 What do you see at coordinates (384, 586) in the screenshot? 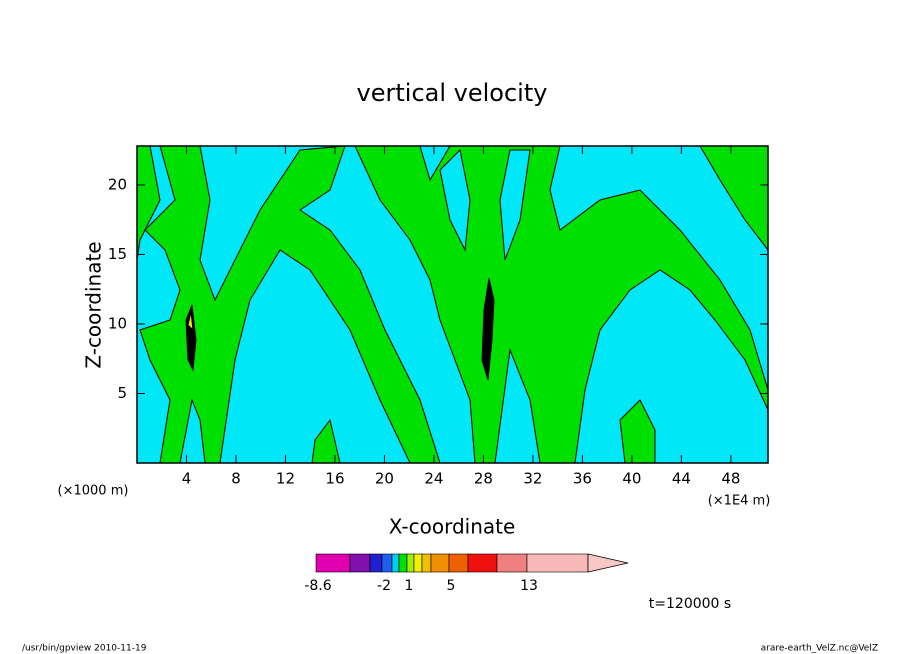
I see `colorbar-label: -2` at bounding box center [384, 586].